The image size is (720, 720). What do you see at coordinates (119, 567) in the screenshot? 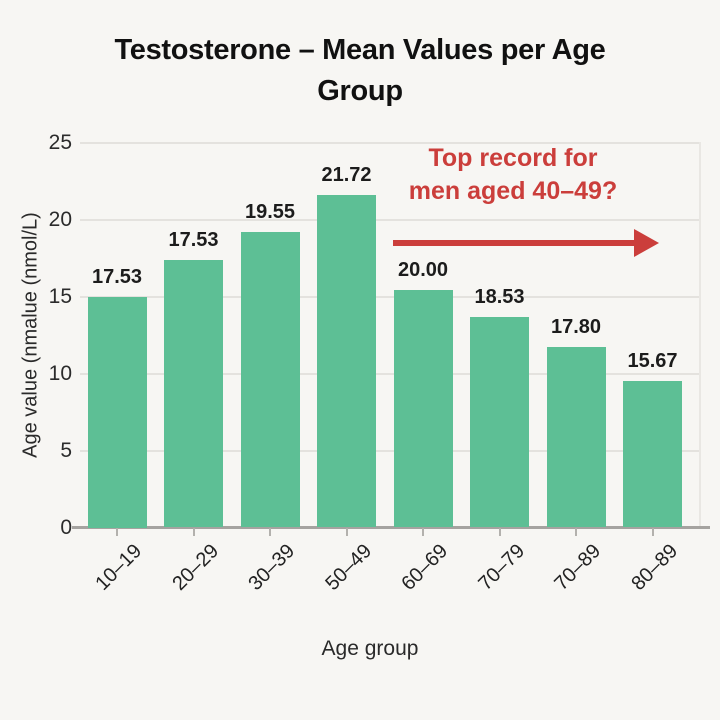
I see `x-tick-label: 10–19` at bounding box center [119, 567].